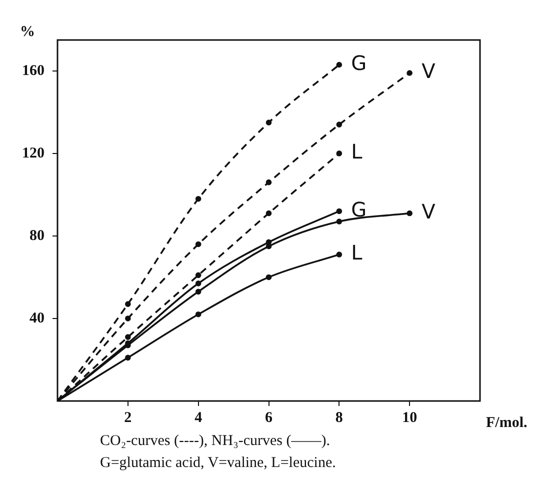 The image size is (540, 498). Describe the element at coordinates (37, 318) in the screenshot. I see `y-tick-label: 40` at that location.